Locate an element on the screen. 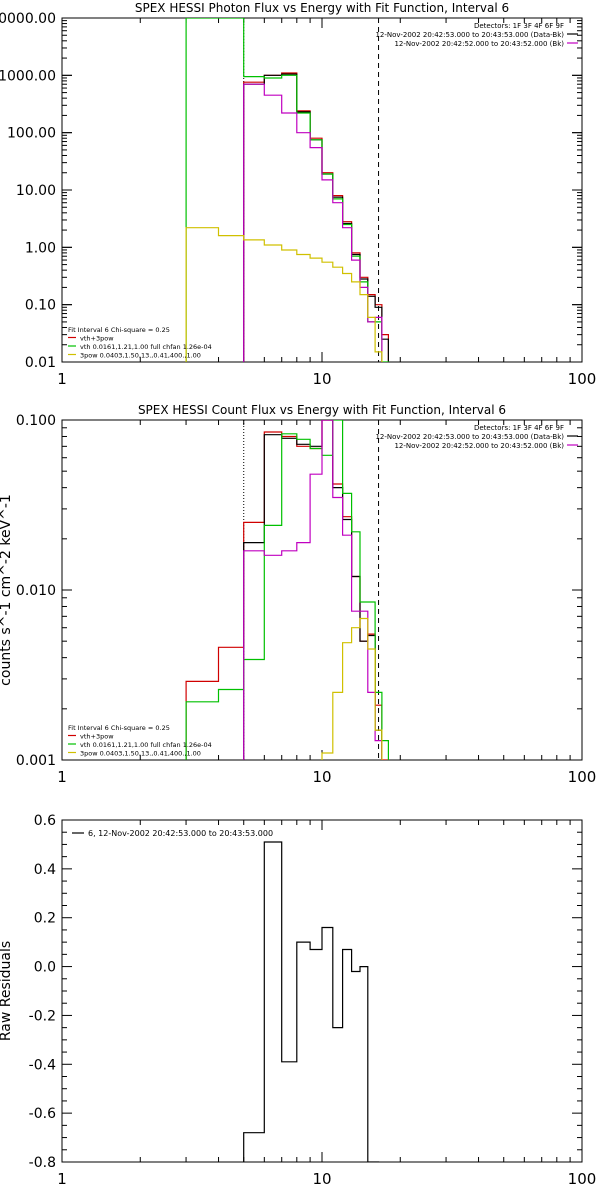 Image resolution: width=600 pixels, height=1204 pixels. y-tick-label: 0.010 is located at coordinates (36, 591).